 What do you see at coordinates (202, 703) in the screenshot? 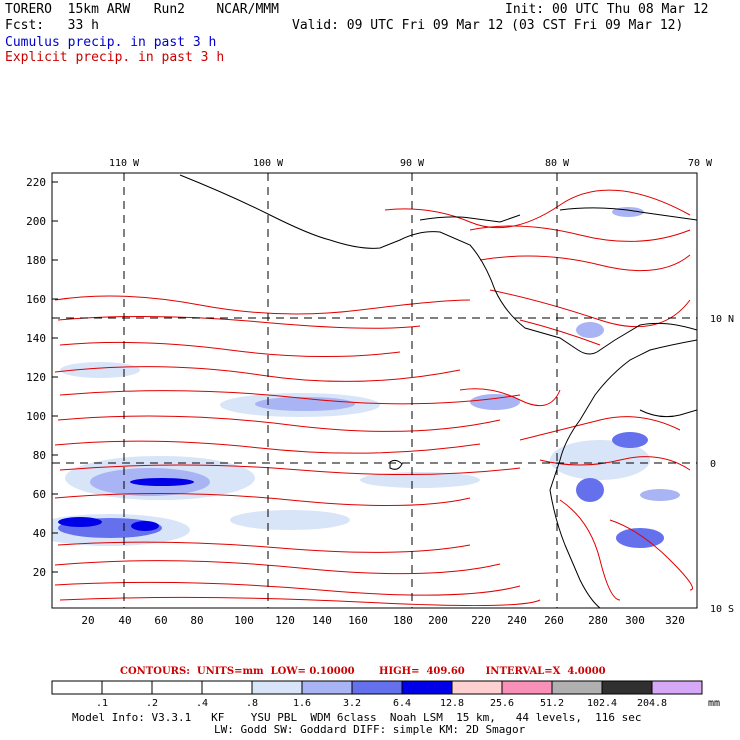
I see `colorbar-label: .4` at bounding box center [202, 703].